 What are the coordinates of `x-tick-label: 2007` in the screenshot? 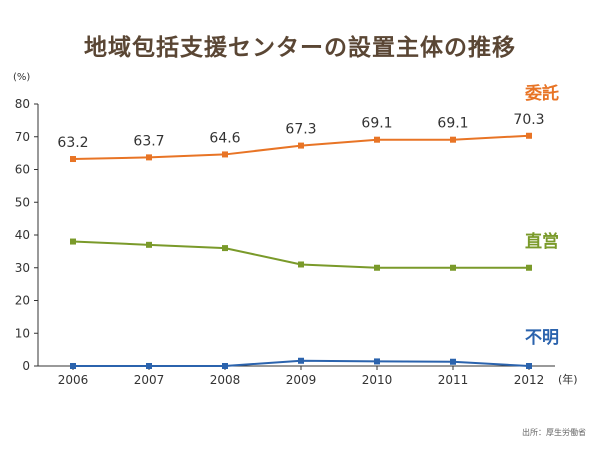 It's located at (149, 380).